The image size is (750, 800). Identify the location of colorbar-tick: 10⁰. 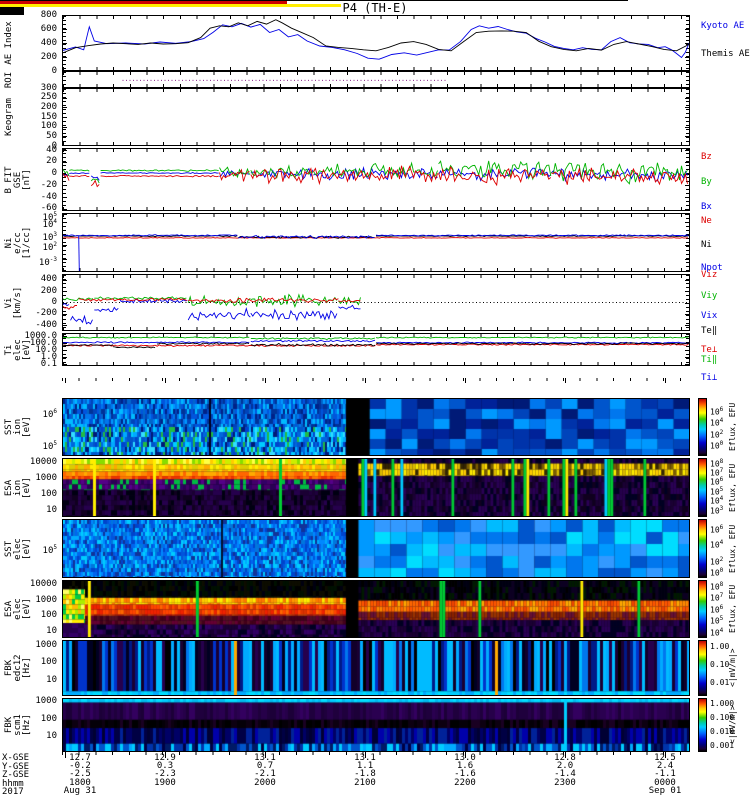
(717, 446).